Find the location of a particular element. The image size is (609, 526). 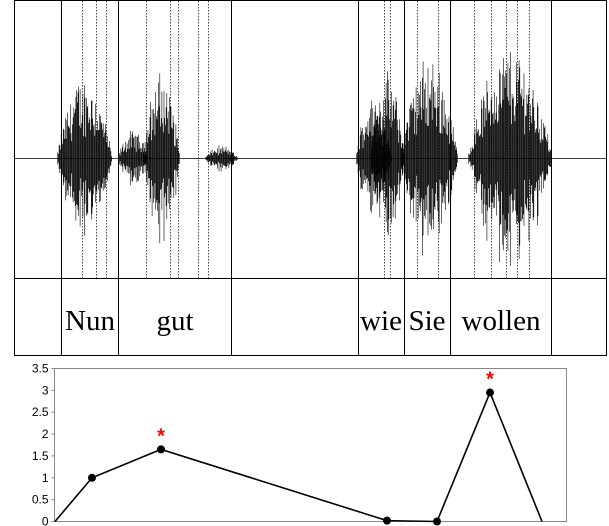

y-tick-label-1: 0.5 is located at coordinates (40, 500).